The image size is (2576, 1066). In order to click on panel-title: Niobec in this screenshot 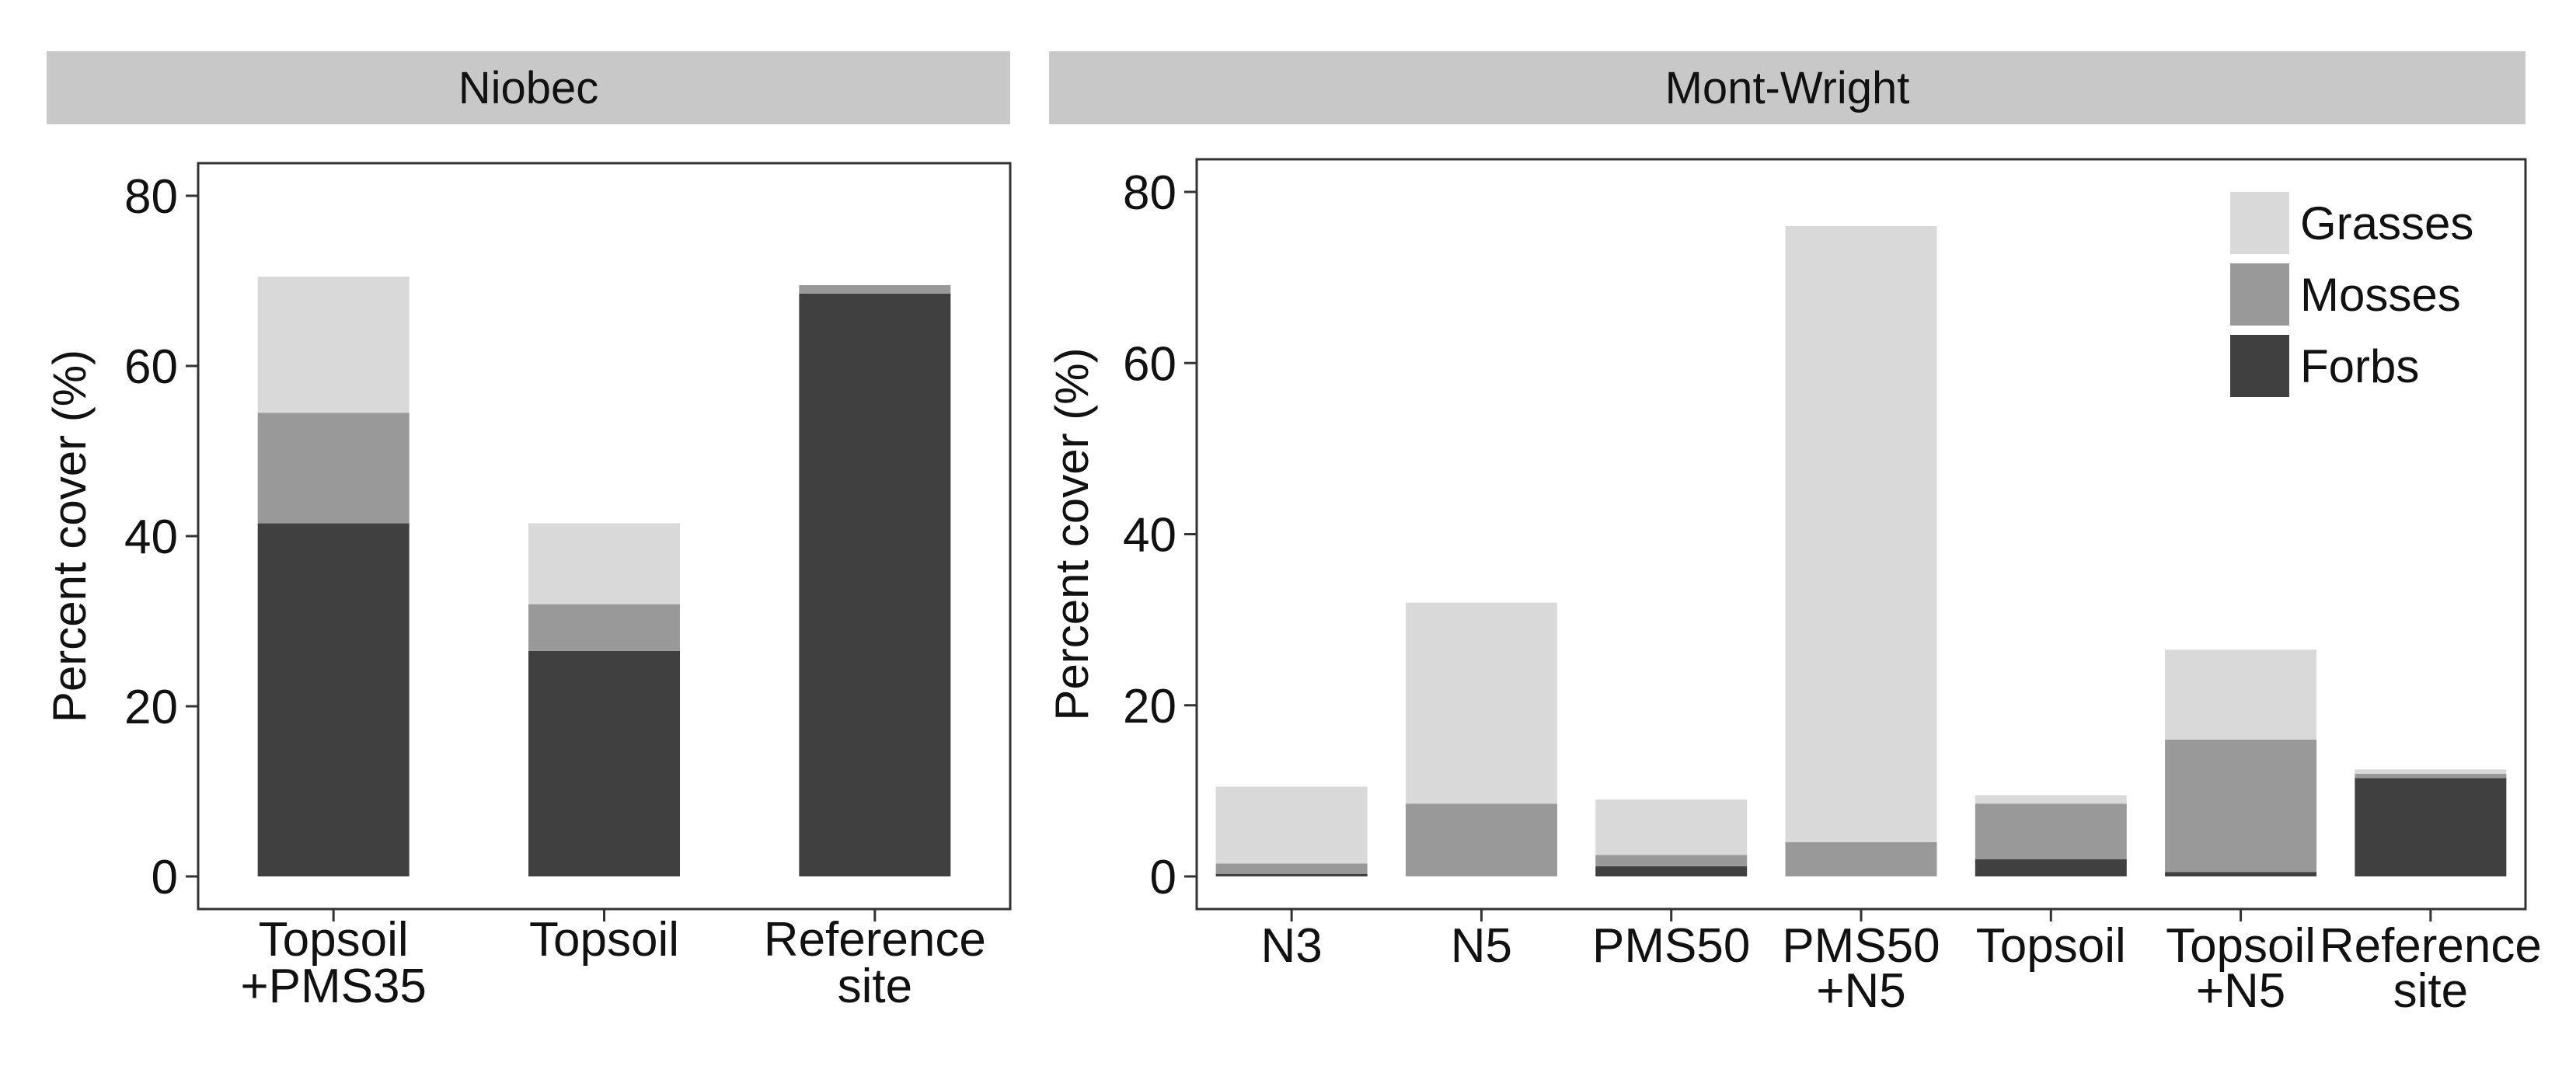, I will do `click(528, 88)`.